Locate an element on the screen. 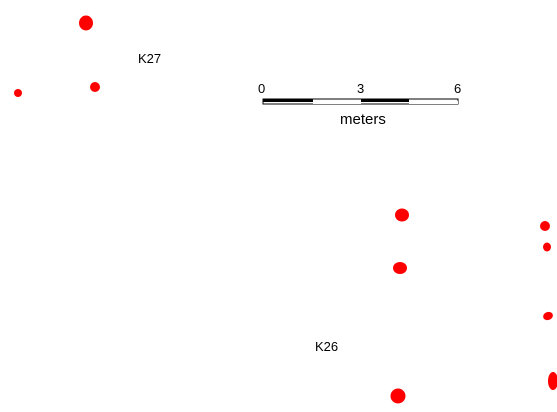  scale-bar: 0 3 6 meters is located at coordinates (359, 104).